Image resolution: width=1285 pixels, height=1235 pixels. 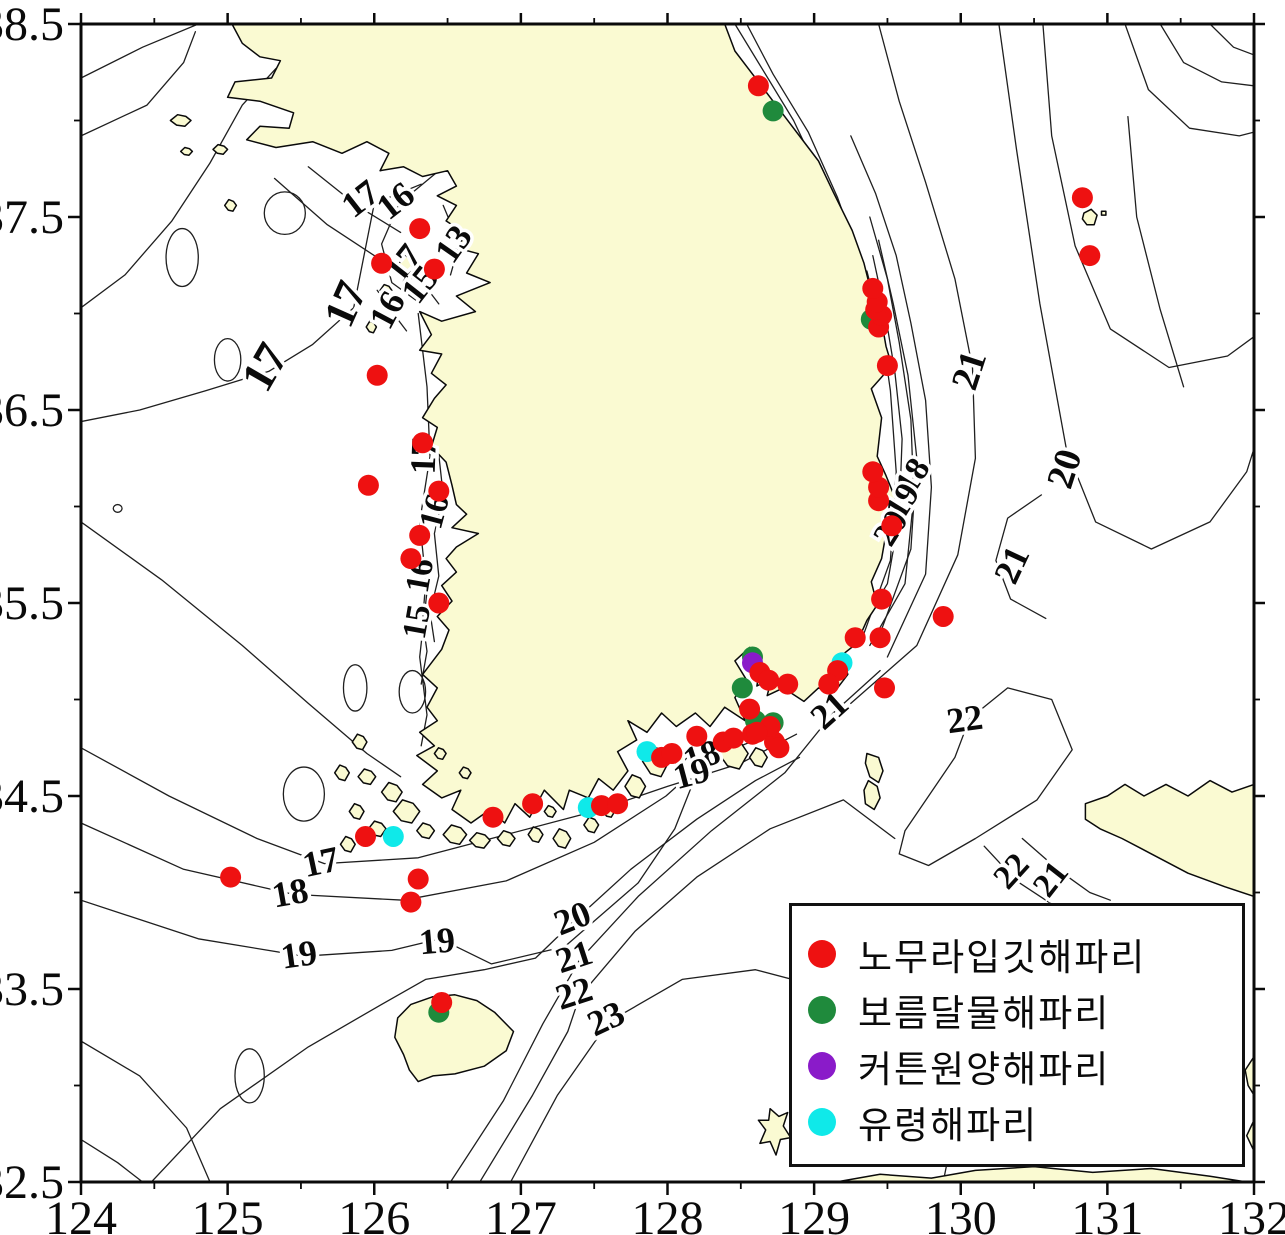 I want to click on x-tick-label: 131, so click(x=1107, y=1213).